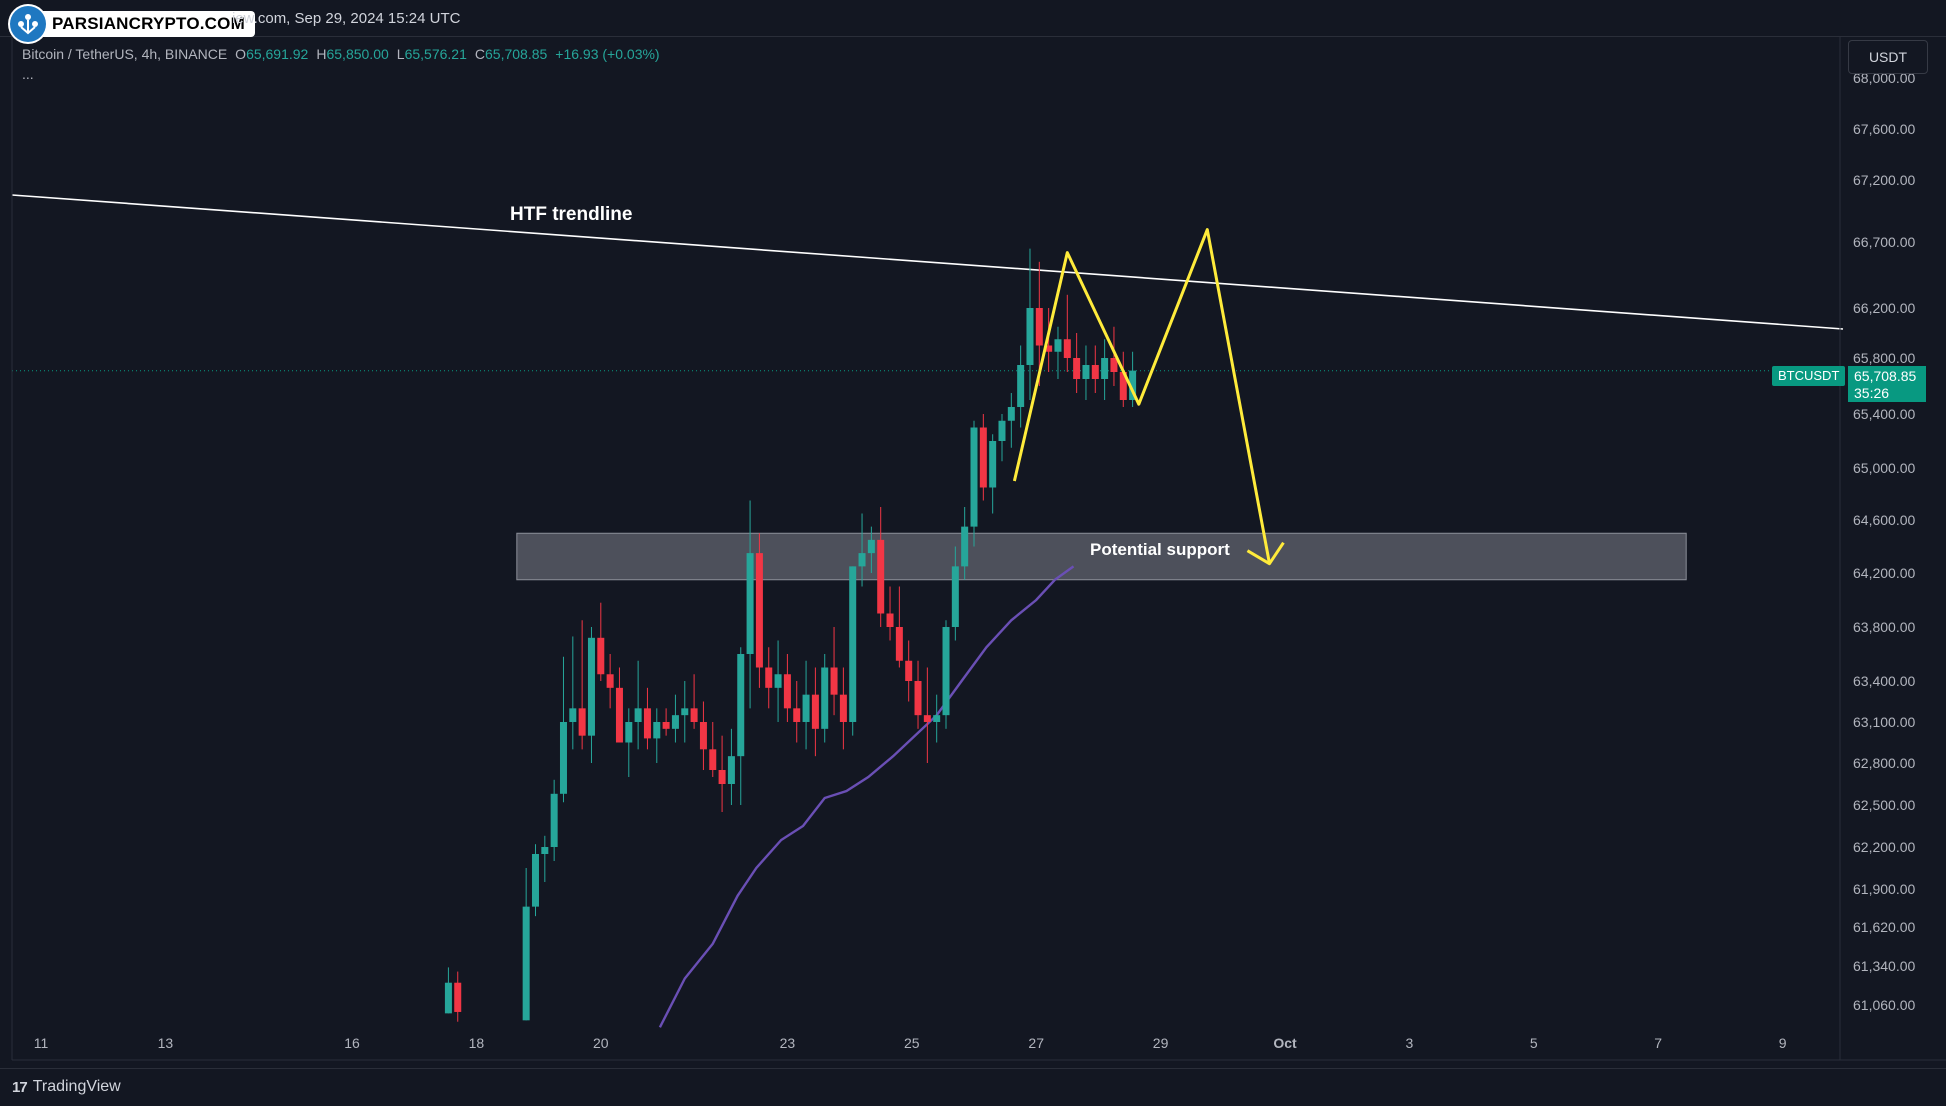 Image resolution: width=1946 pixels, height=1106 pixels. I want to click on moving-average-line, so click(866, 796).